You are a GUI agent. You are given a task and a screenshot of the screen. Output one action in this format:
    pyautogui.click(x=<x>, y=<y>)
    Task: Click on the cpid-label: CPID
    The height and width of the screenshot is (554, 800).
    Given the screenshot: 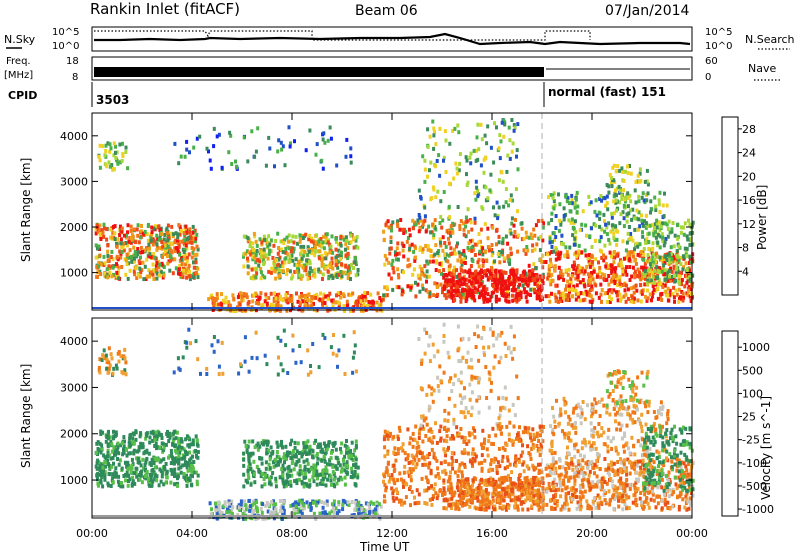 What is the action you would take?
    pyautogui.click(x=22, y=95)
    